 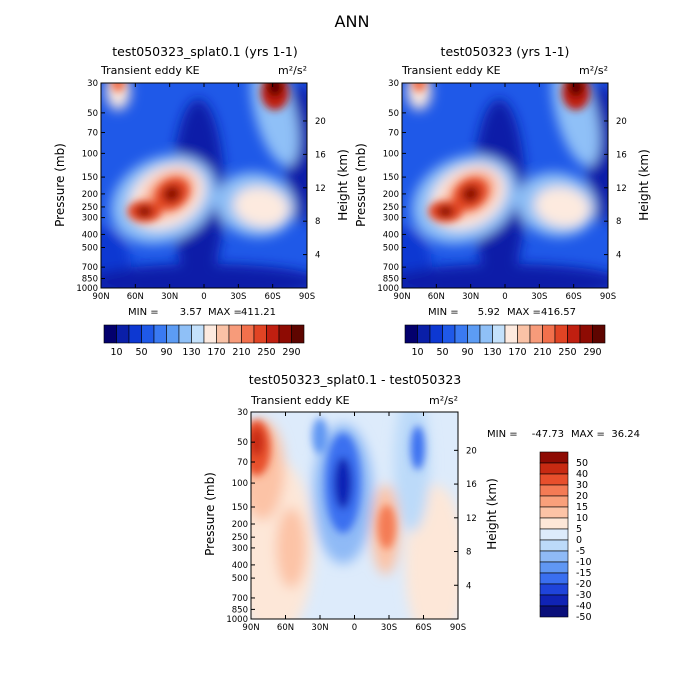 What do you see at coordinates (584, 562) in the screenshot?
I see `colorbar-label: -10` at bounding box center [584, 562].